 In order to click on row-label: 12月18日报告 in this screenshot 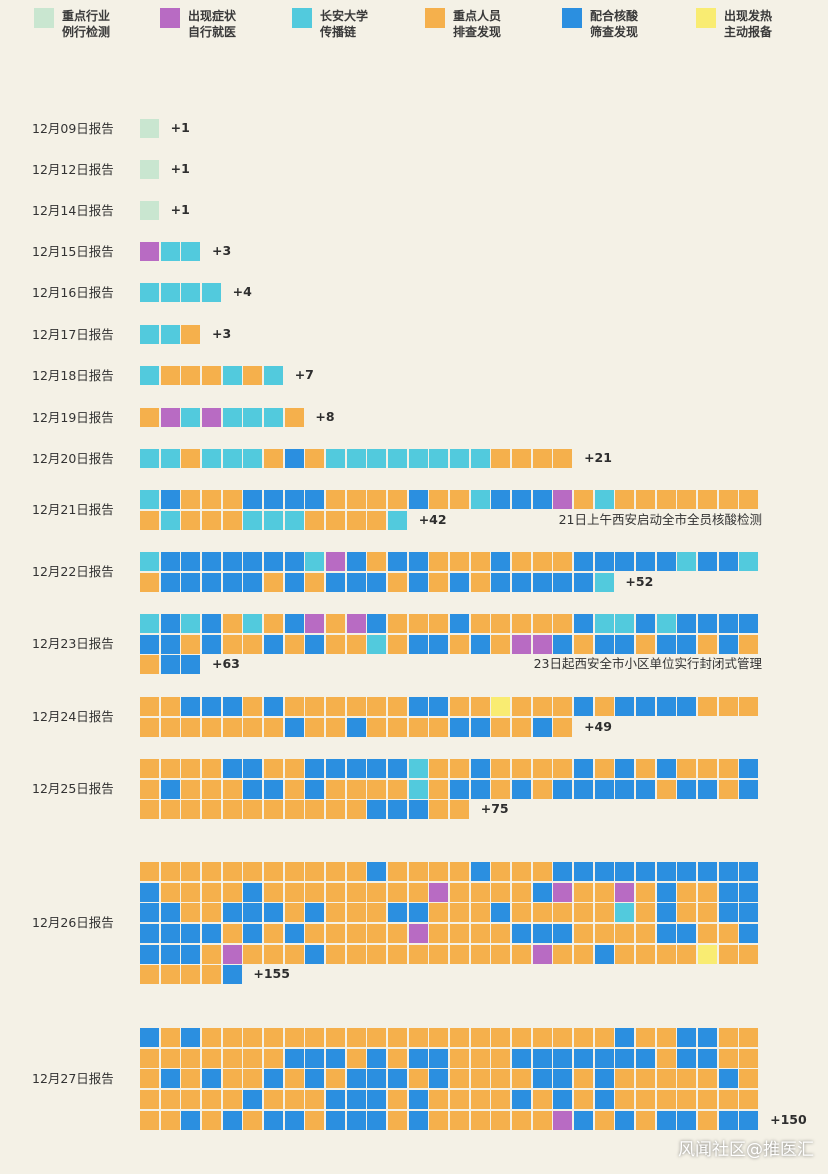, I will do `click(73, 375)`.